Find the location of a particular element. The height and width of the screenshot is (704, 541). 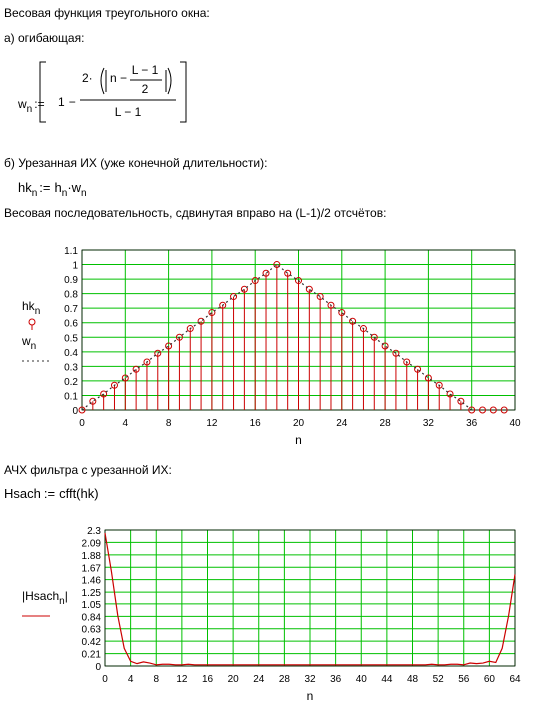

legend-name: hk is located at coordinates (29, 306).